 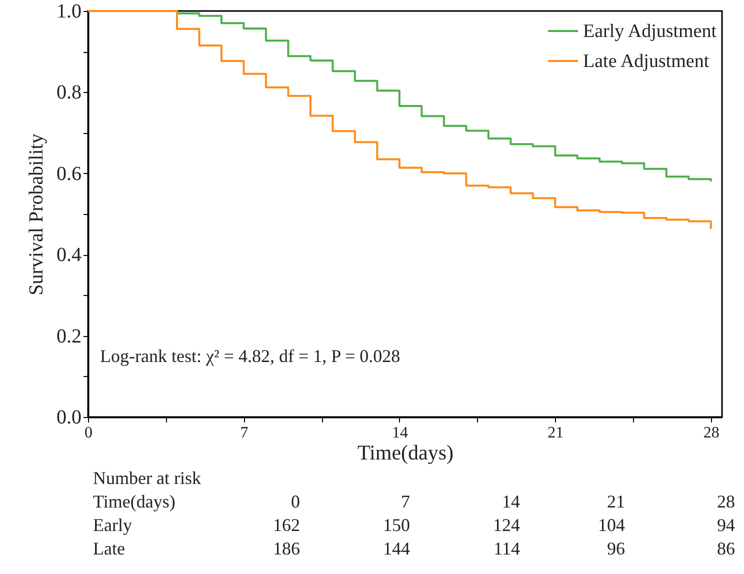 I want to click on y-tick-label: 0.2, so click(x=69, y=336).